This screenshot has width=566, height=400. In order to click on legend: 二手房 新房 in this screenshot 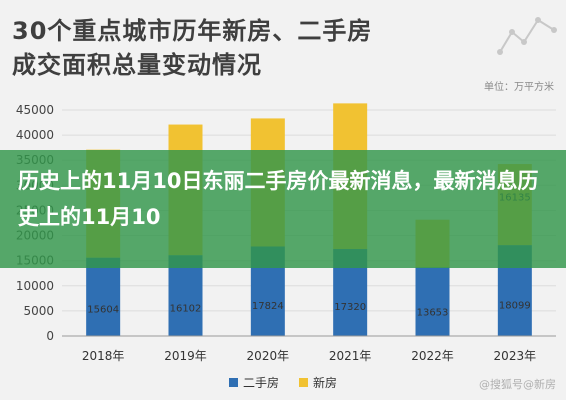, I will do `click(283, 382)`.